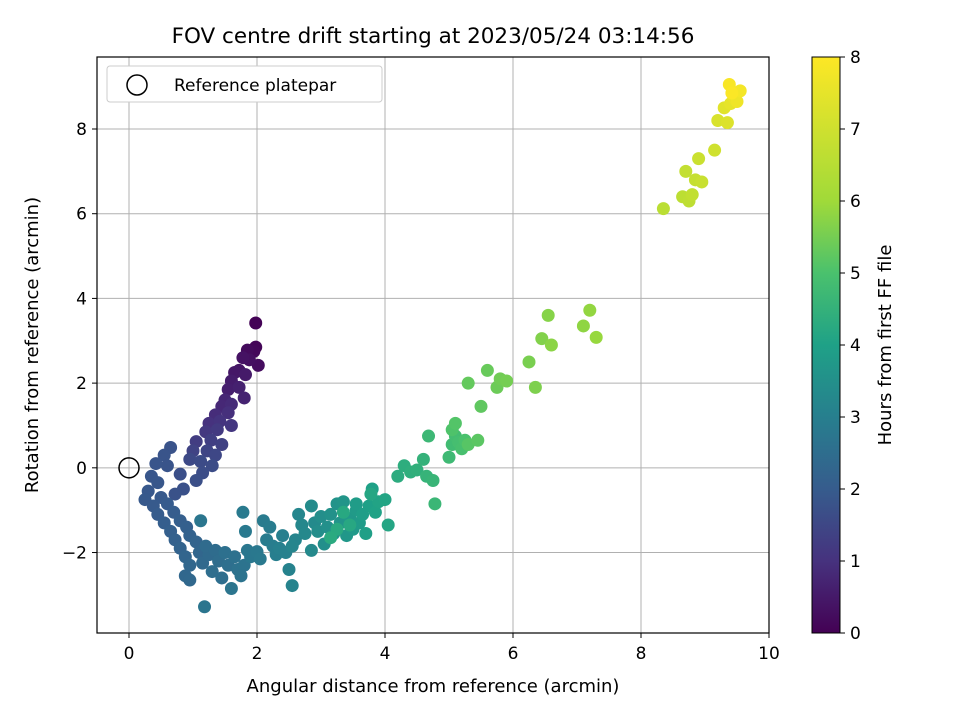  I want to click on legend-box, so click(244, 84).